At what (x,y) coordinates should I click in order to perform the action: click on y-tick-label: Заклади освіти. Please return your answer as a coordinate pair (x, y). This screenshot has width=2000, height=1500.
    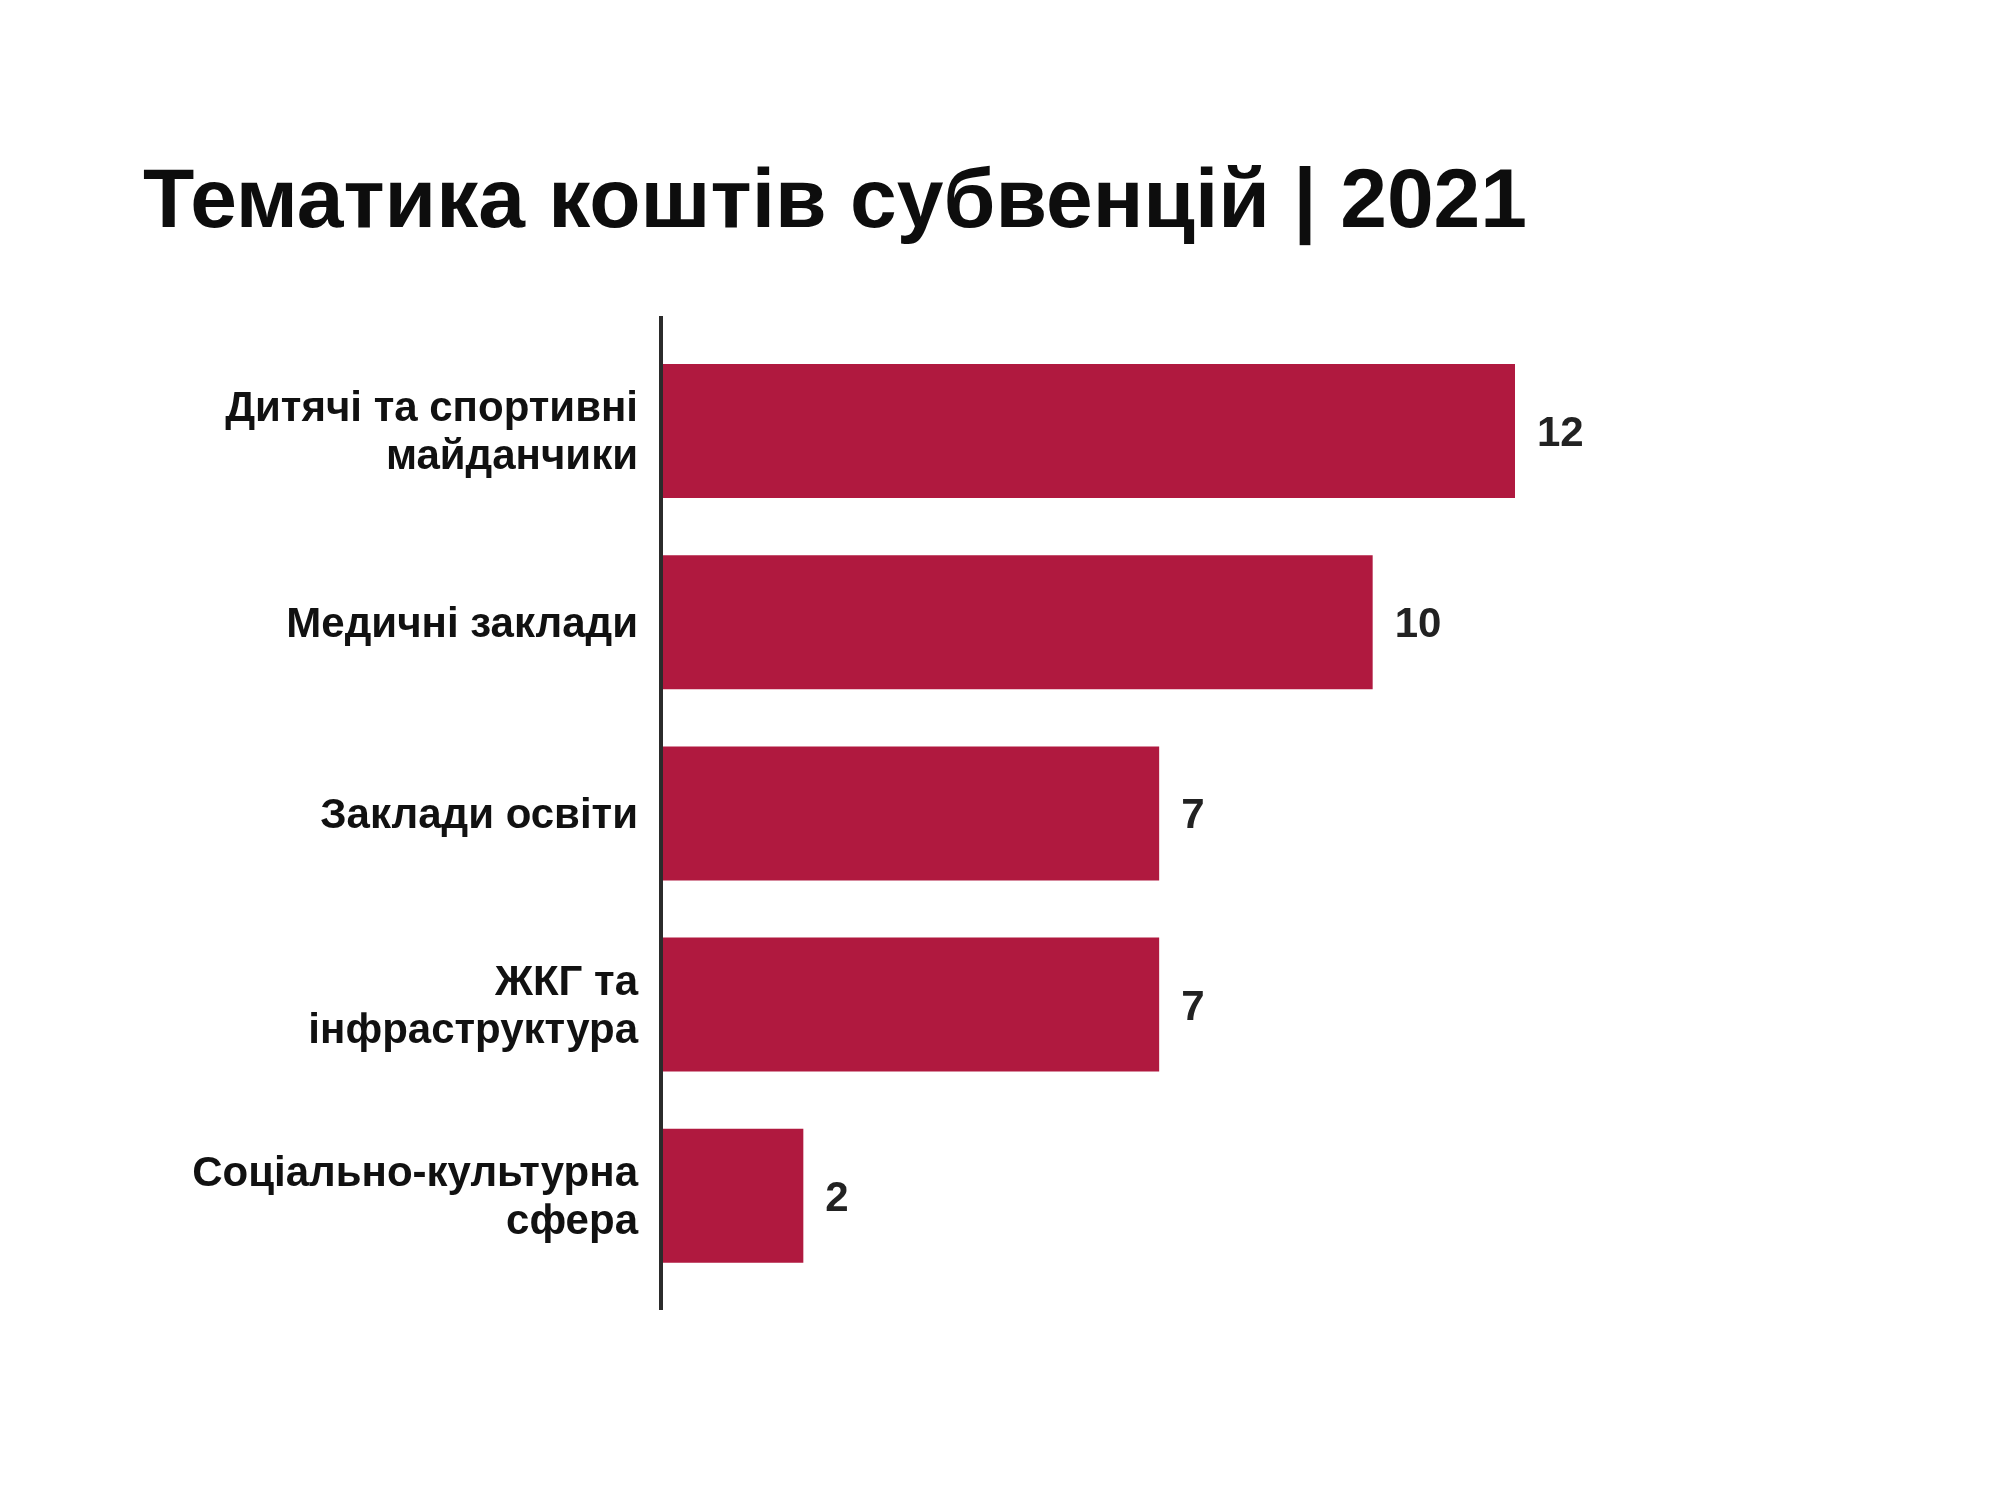
    Looking at the image, I should click on (479, 813).